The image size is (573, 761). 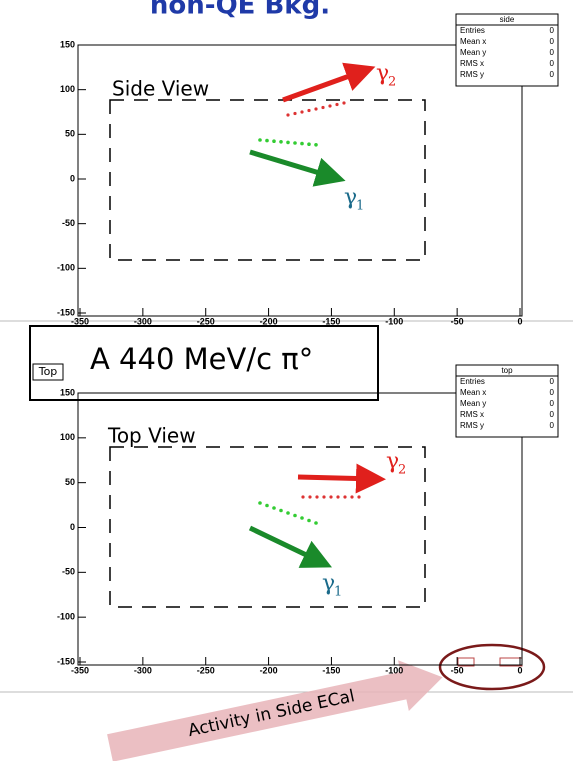 I want to click on event-label: A 440 MeV/c π°, so click(x=201, y=359).